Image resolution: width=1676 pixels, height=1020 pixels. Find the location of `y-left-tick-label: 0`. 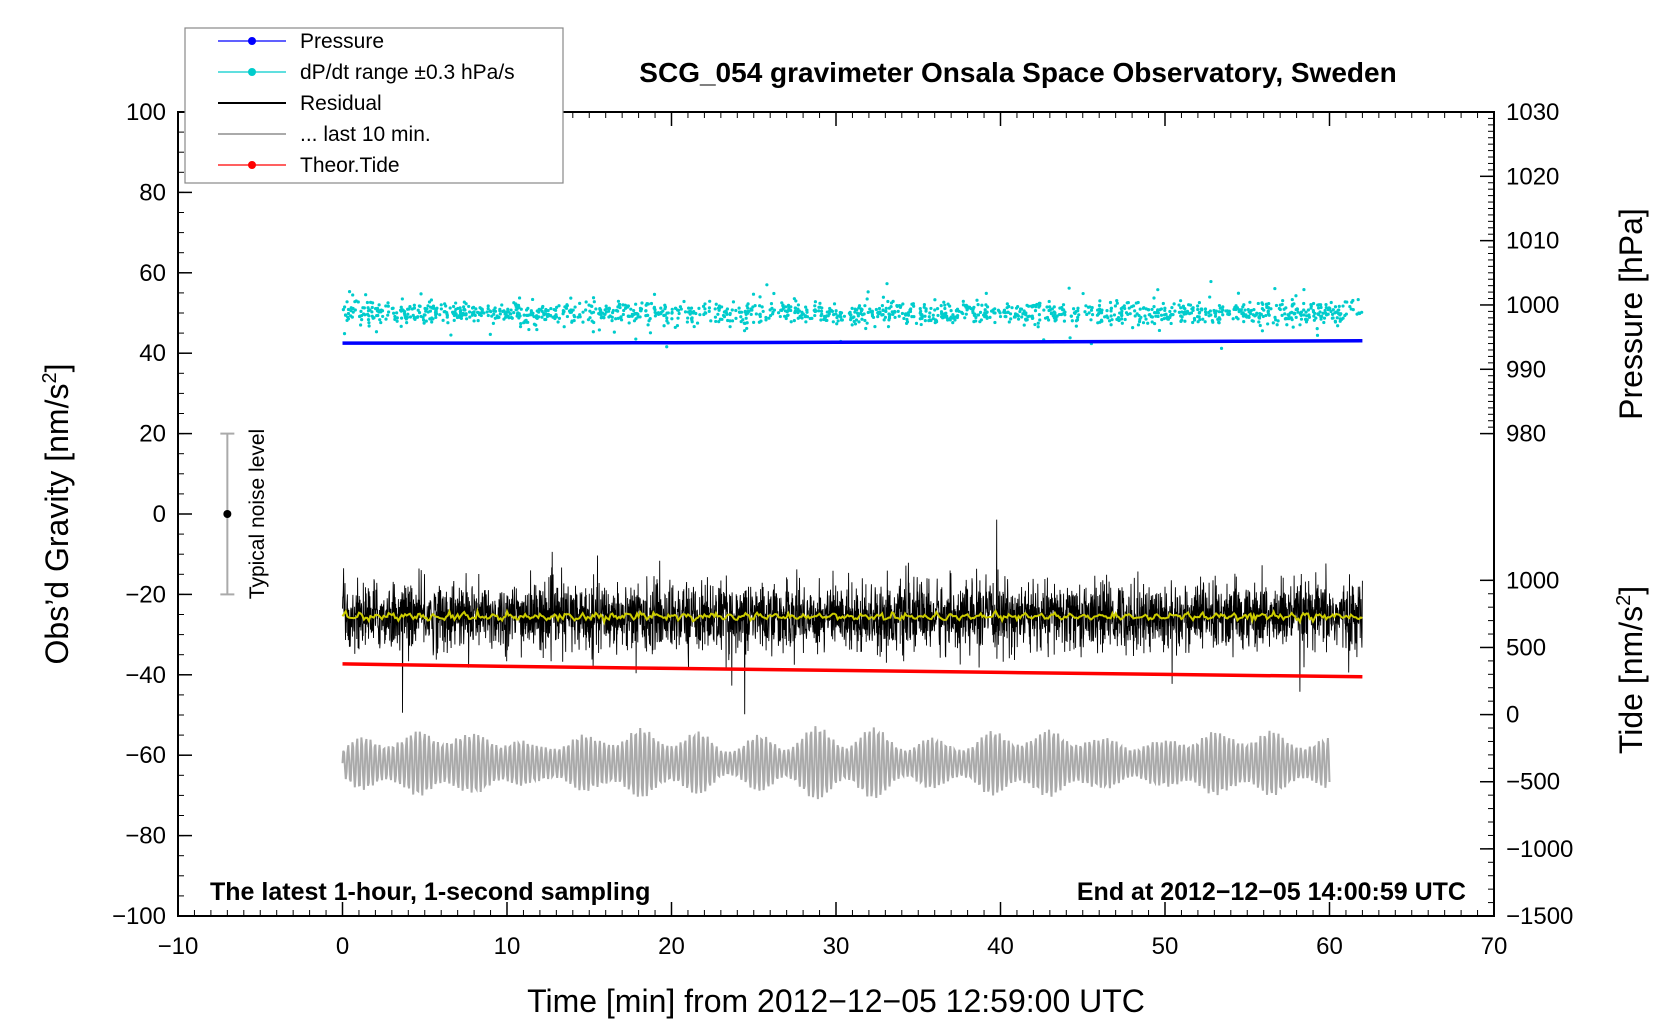

y-left-tick-label: 0 is located at coordinates (159, 514).